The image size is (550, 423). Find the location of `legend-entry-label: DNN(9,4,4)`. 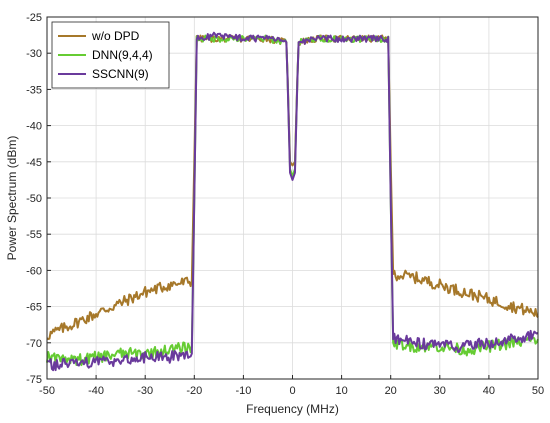

legend-entry-label: DNN(9,4,4) is located at coordinates (122, 55).